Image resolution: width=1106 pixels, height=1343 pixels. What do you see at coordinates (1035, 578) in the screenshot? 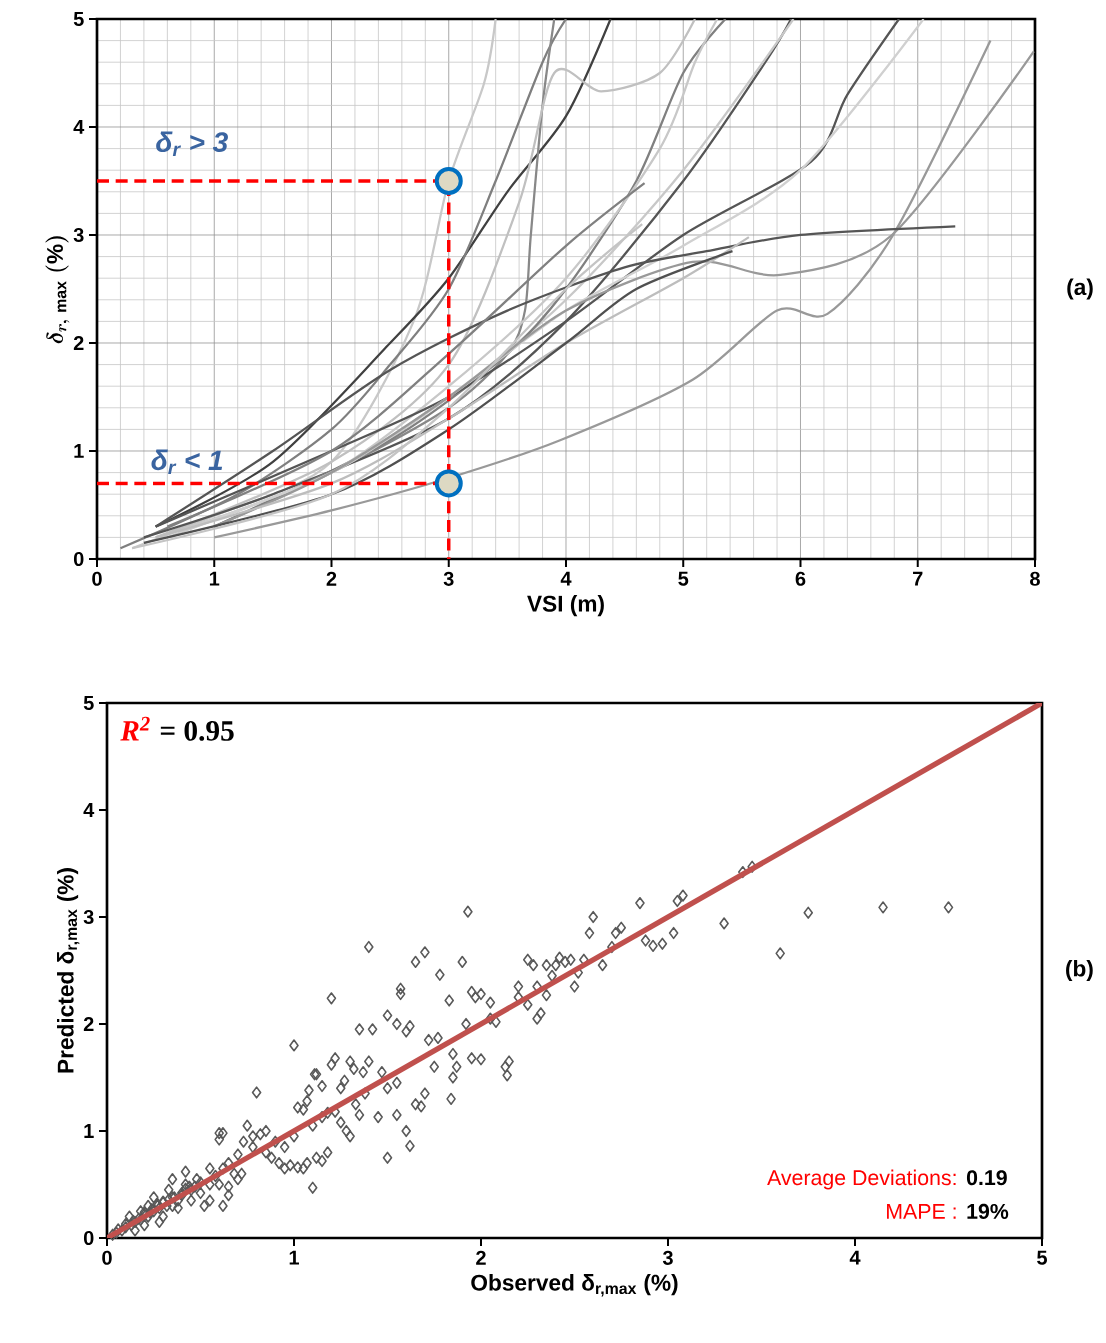
I see `x-tick-label: 8` at bounding box center [1035, 578].